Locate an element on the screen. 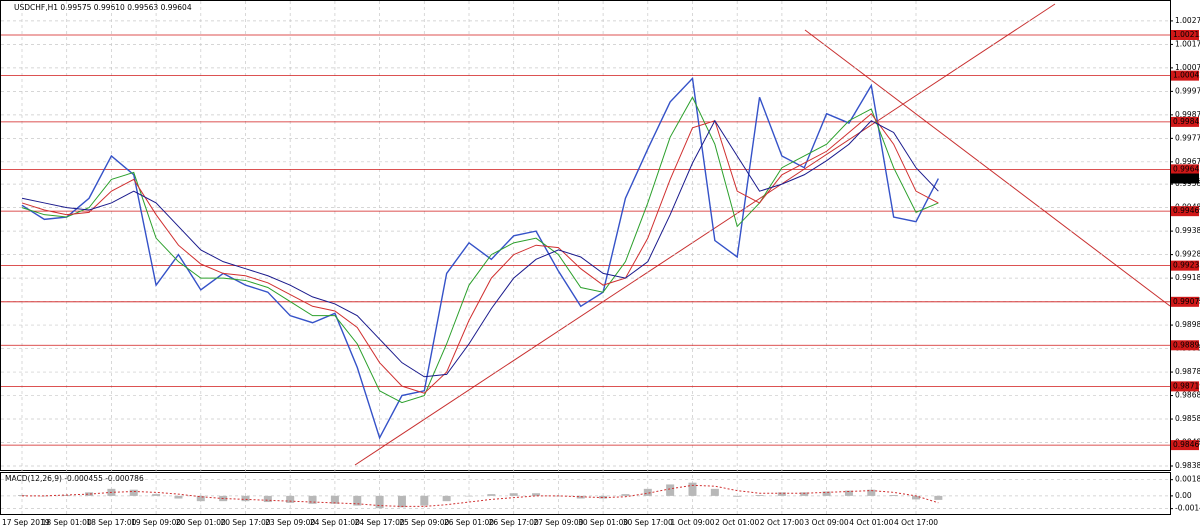  level-label: 0.98469 is located at coordinates (1186, 444).